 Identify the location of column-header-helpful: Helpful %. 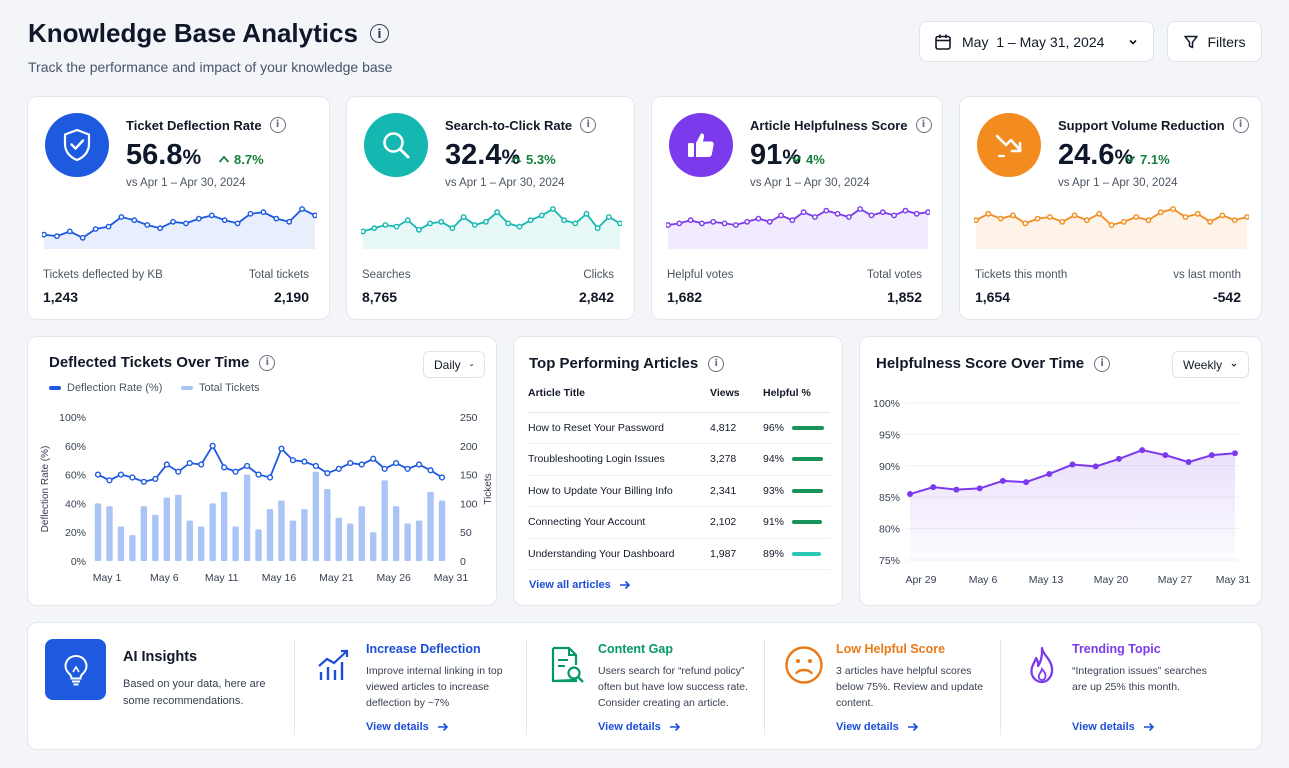
(796, 398).